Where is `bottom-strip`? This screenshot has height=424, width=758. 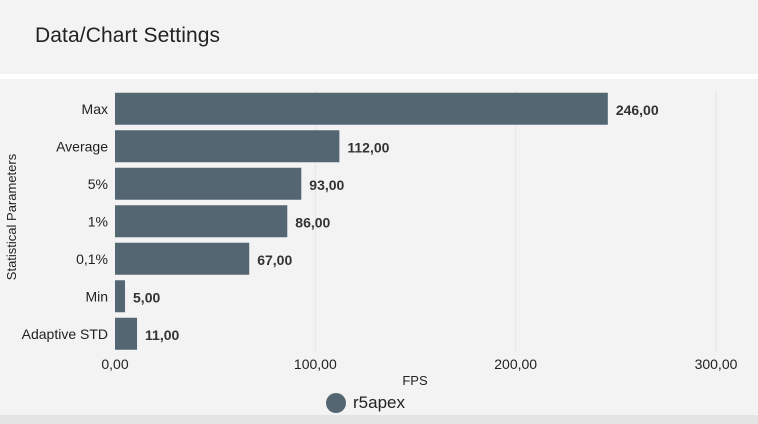 bottom-strip is located at coordinates (379, 419).